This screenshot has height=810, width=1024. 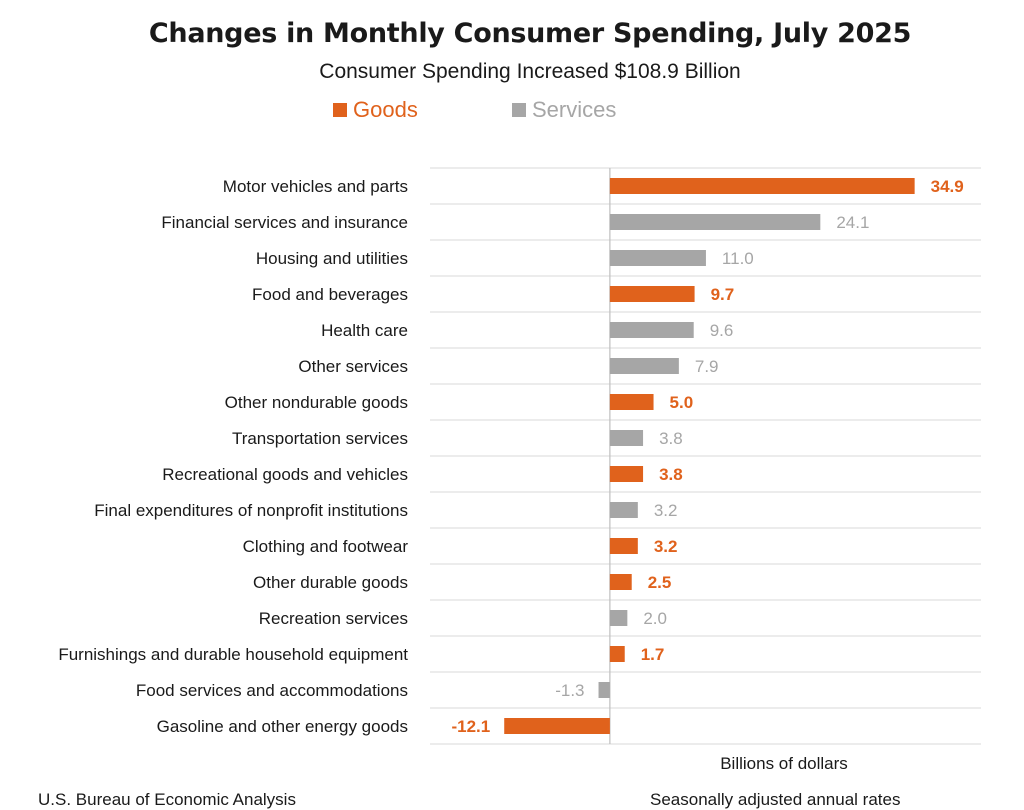 I want to click on category-label: Motor vehicles and parts, so click(x=315, y=186).